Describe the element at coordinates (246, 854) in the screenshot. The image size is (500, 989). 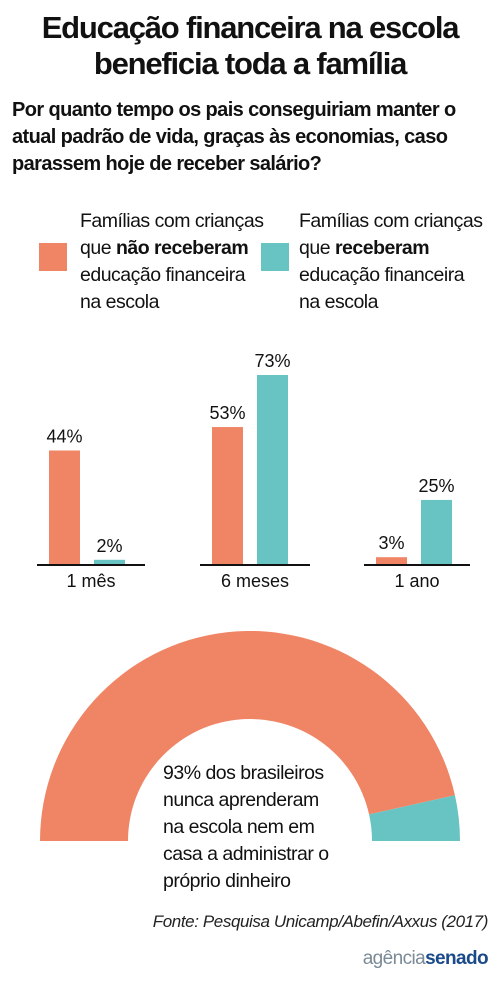
I see `gauge-text-line: casa a administrar o` at that location.